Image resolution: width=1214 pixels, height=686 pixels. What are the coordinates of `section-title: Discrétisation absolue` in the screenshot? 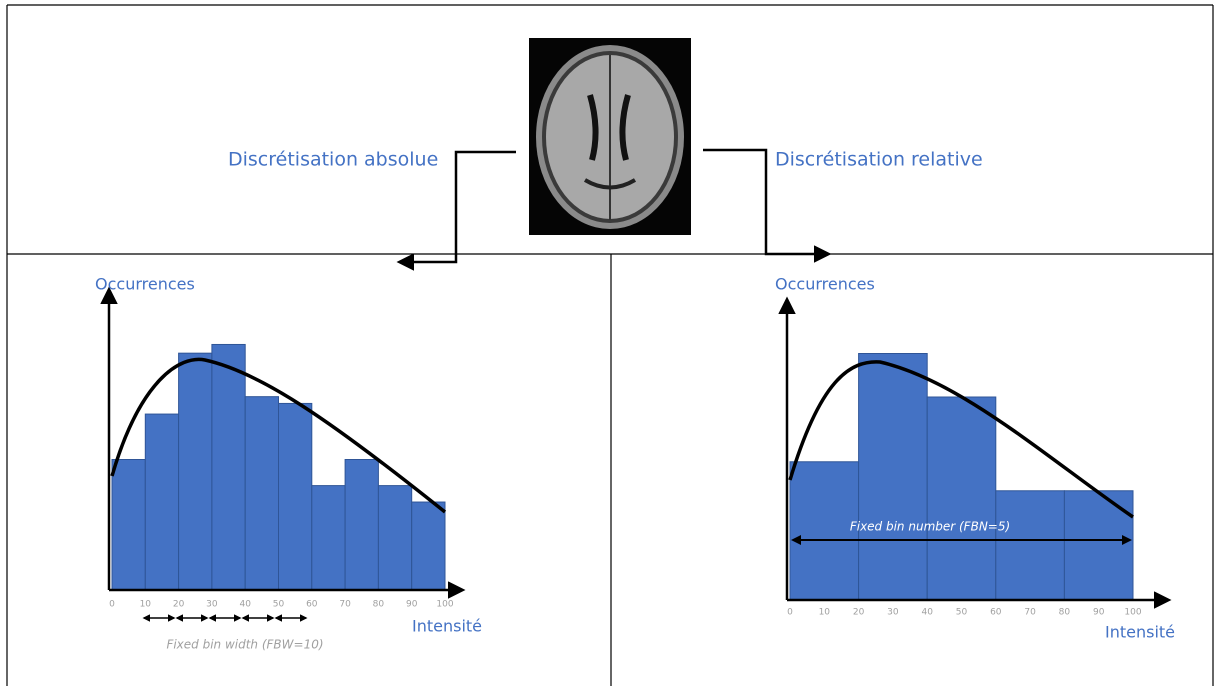 It's located at (333, 160).